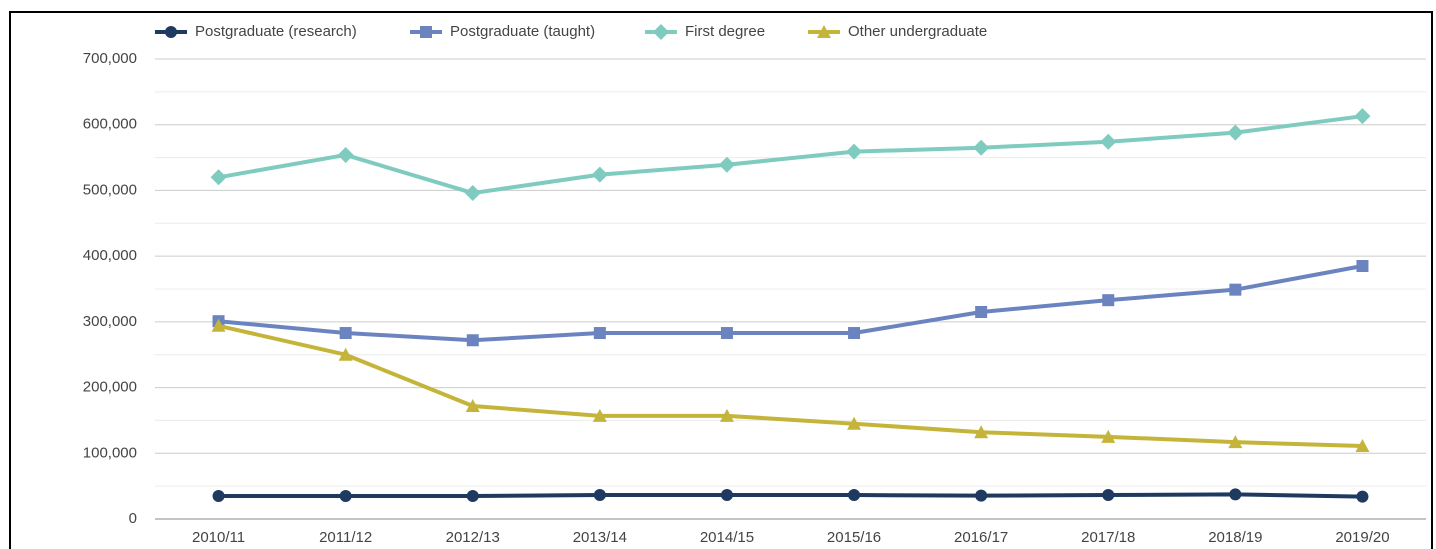  I want to click on legend-label: Postgraduate (taught), so click(522, 31).